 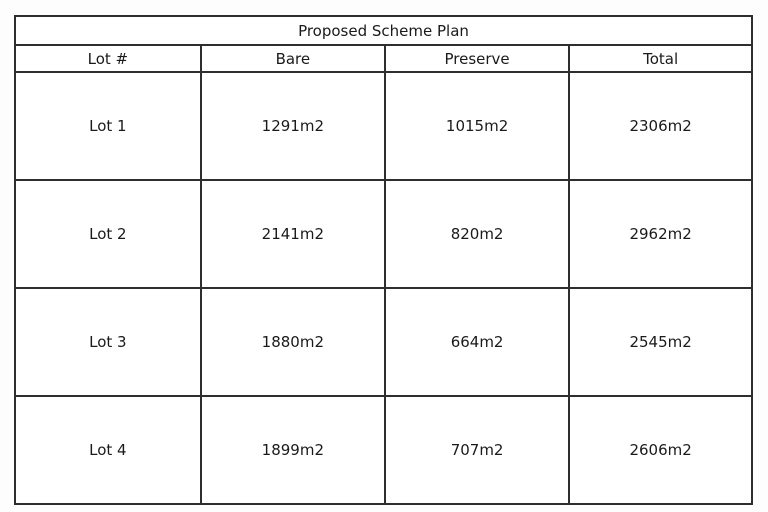 I want to click on cell-bare: 1291m2, so click(x=292, y=126).